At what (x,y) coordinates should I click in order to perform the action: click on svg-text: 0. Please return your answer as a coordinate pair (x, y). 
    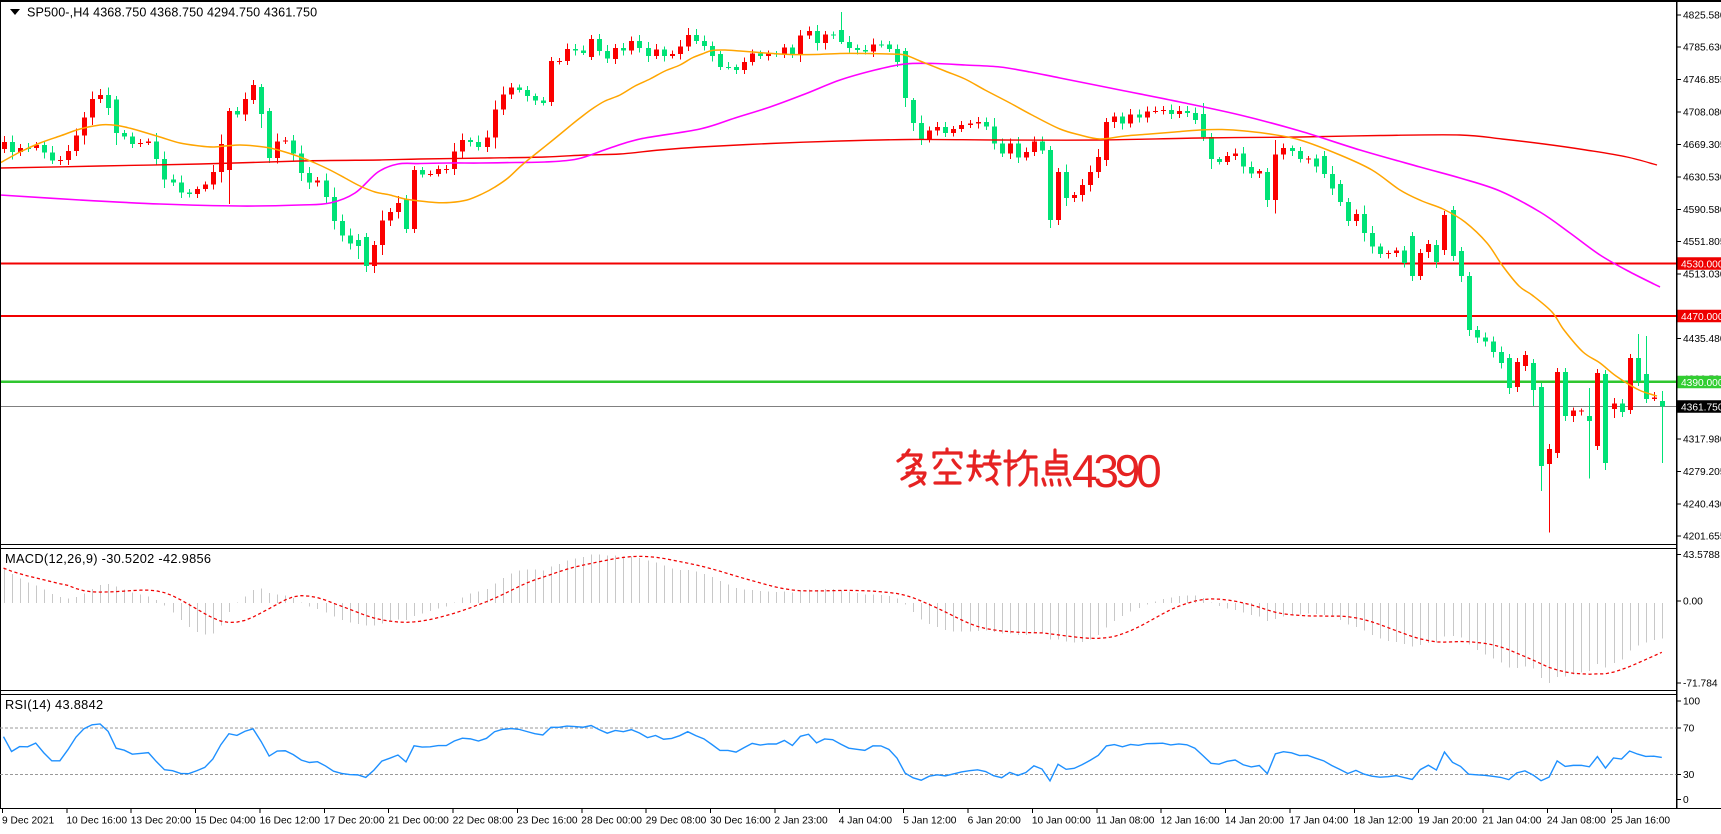
    Looking at the image, I should click on (1686, 800).